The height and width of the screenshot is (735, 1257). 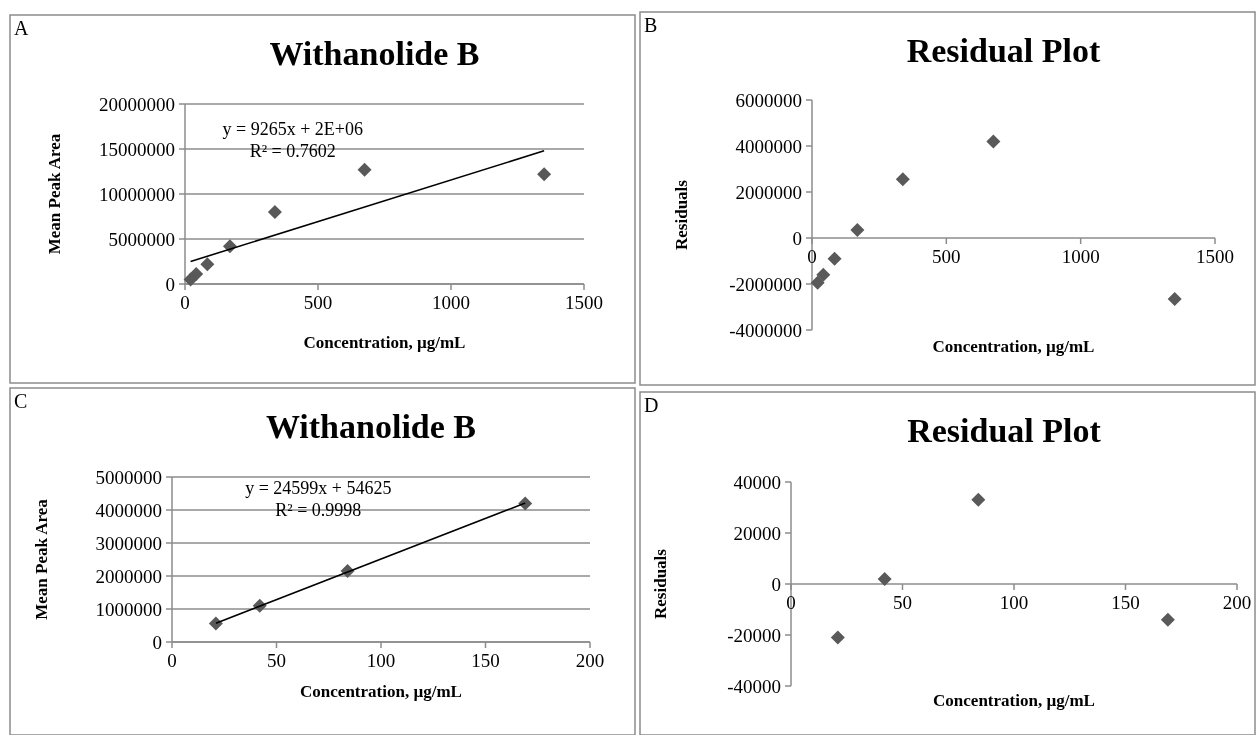 What do you see at coordinates (137, 194) in the screenshot?
I see `y-tick-label: 10000000` at bounding box center [137, 194].